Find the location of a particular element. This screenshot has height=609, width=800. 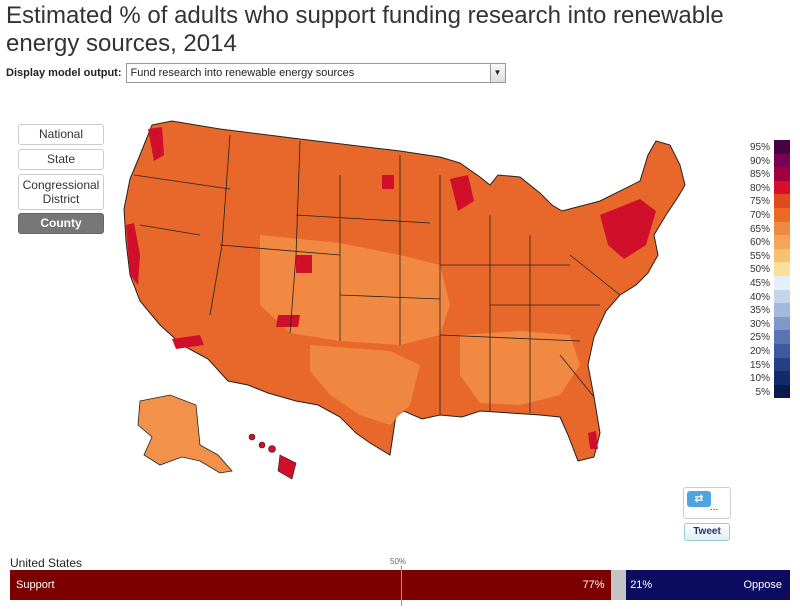

legend-label: 80% is located at coordinates (760, 188).